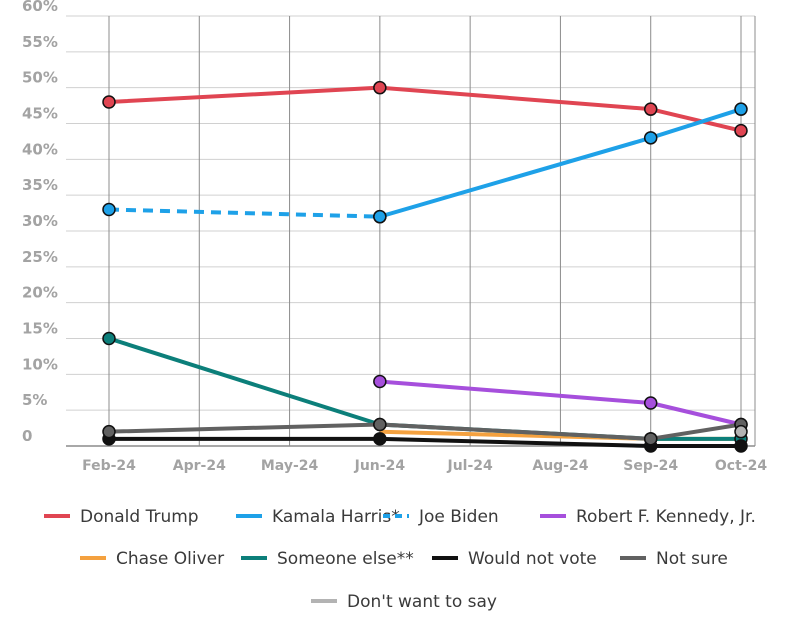 The image size is (800, 617). Describe the element at coordinates (40, 114) in the screenshot. I see `y-tick-label: 45%` at that location.